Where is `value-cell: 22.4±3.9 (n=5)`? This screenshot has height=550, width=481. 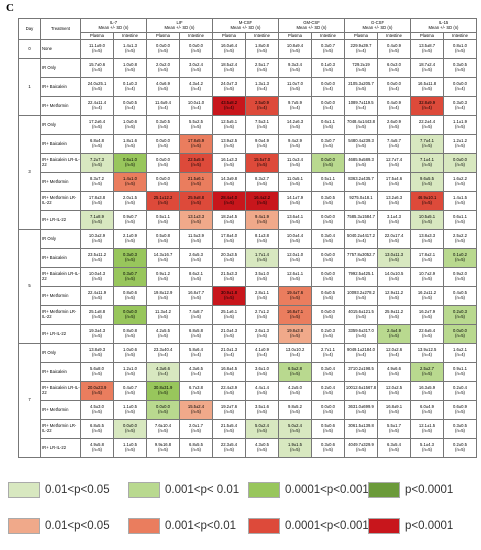 value-cell: 22.4±3.9 (n=5) is located at coordinates (229, 391).